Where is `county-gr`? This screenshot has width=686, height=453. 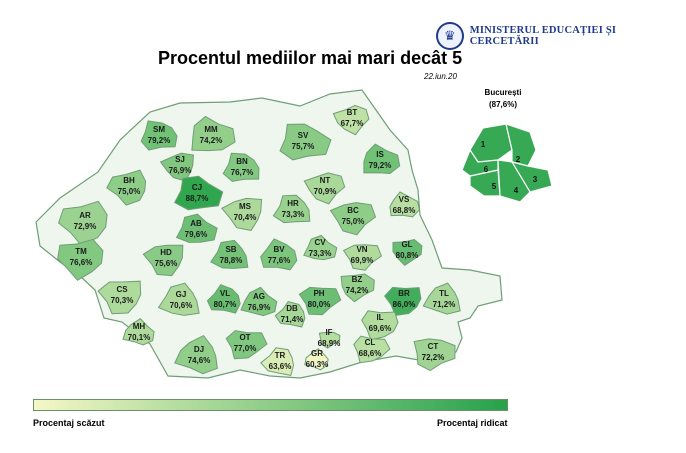 county-gr is located at coordinates (316, 359).